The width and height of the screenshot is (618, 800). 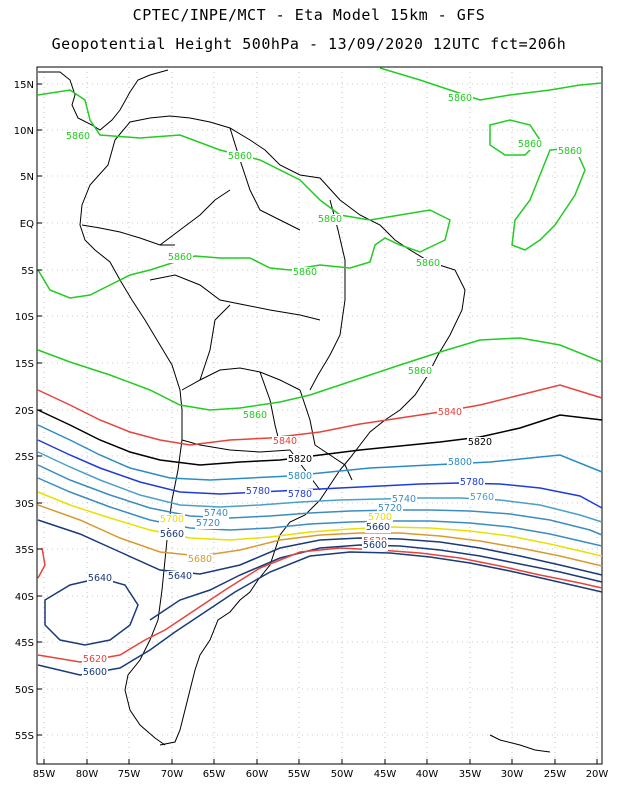 I want to click on lat-label: 20S, so click(x=24, y=411).